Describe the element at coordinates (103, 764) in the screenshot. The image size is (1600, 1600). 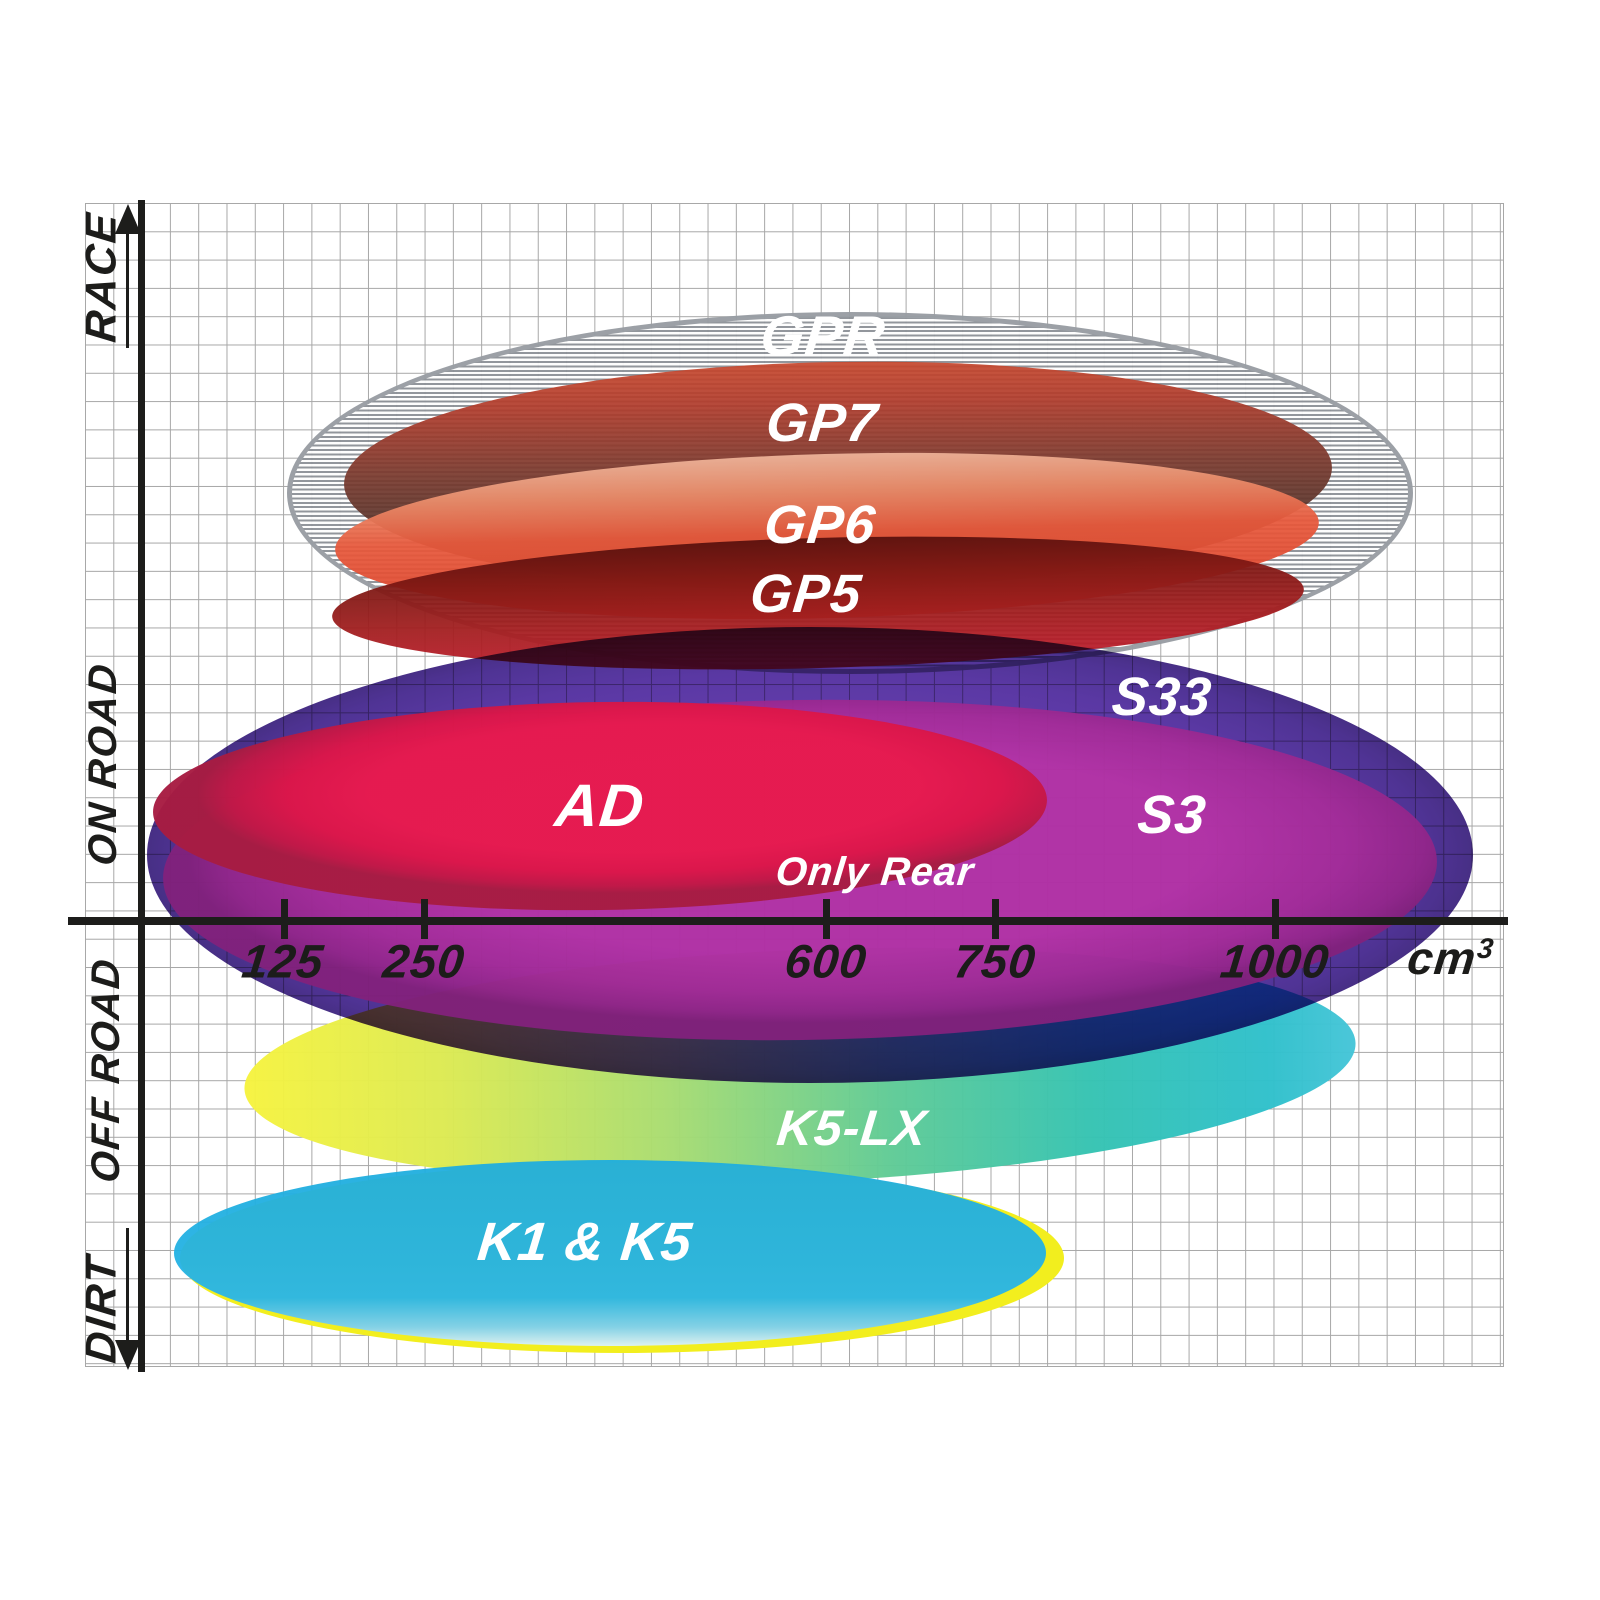
I see `zone-label-on-road: ON ROAD` at that location.